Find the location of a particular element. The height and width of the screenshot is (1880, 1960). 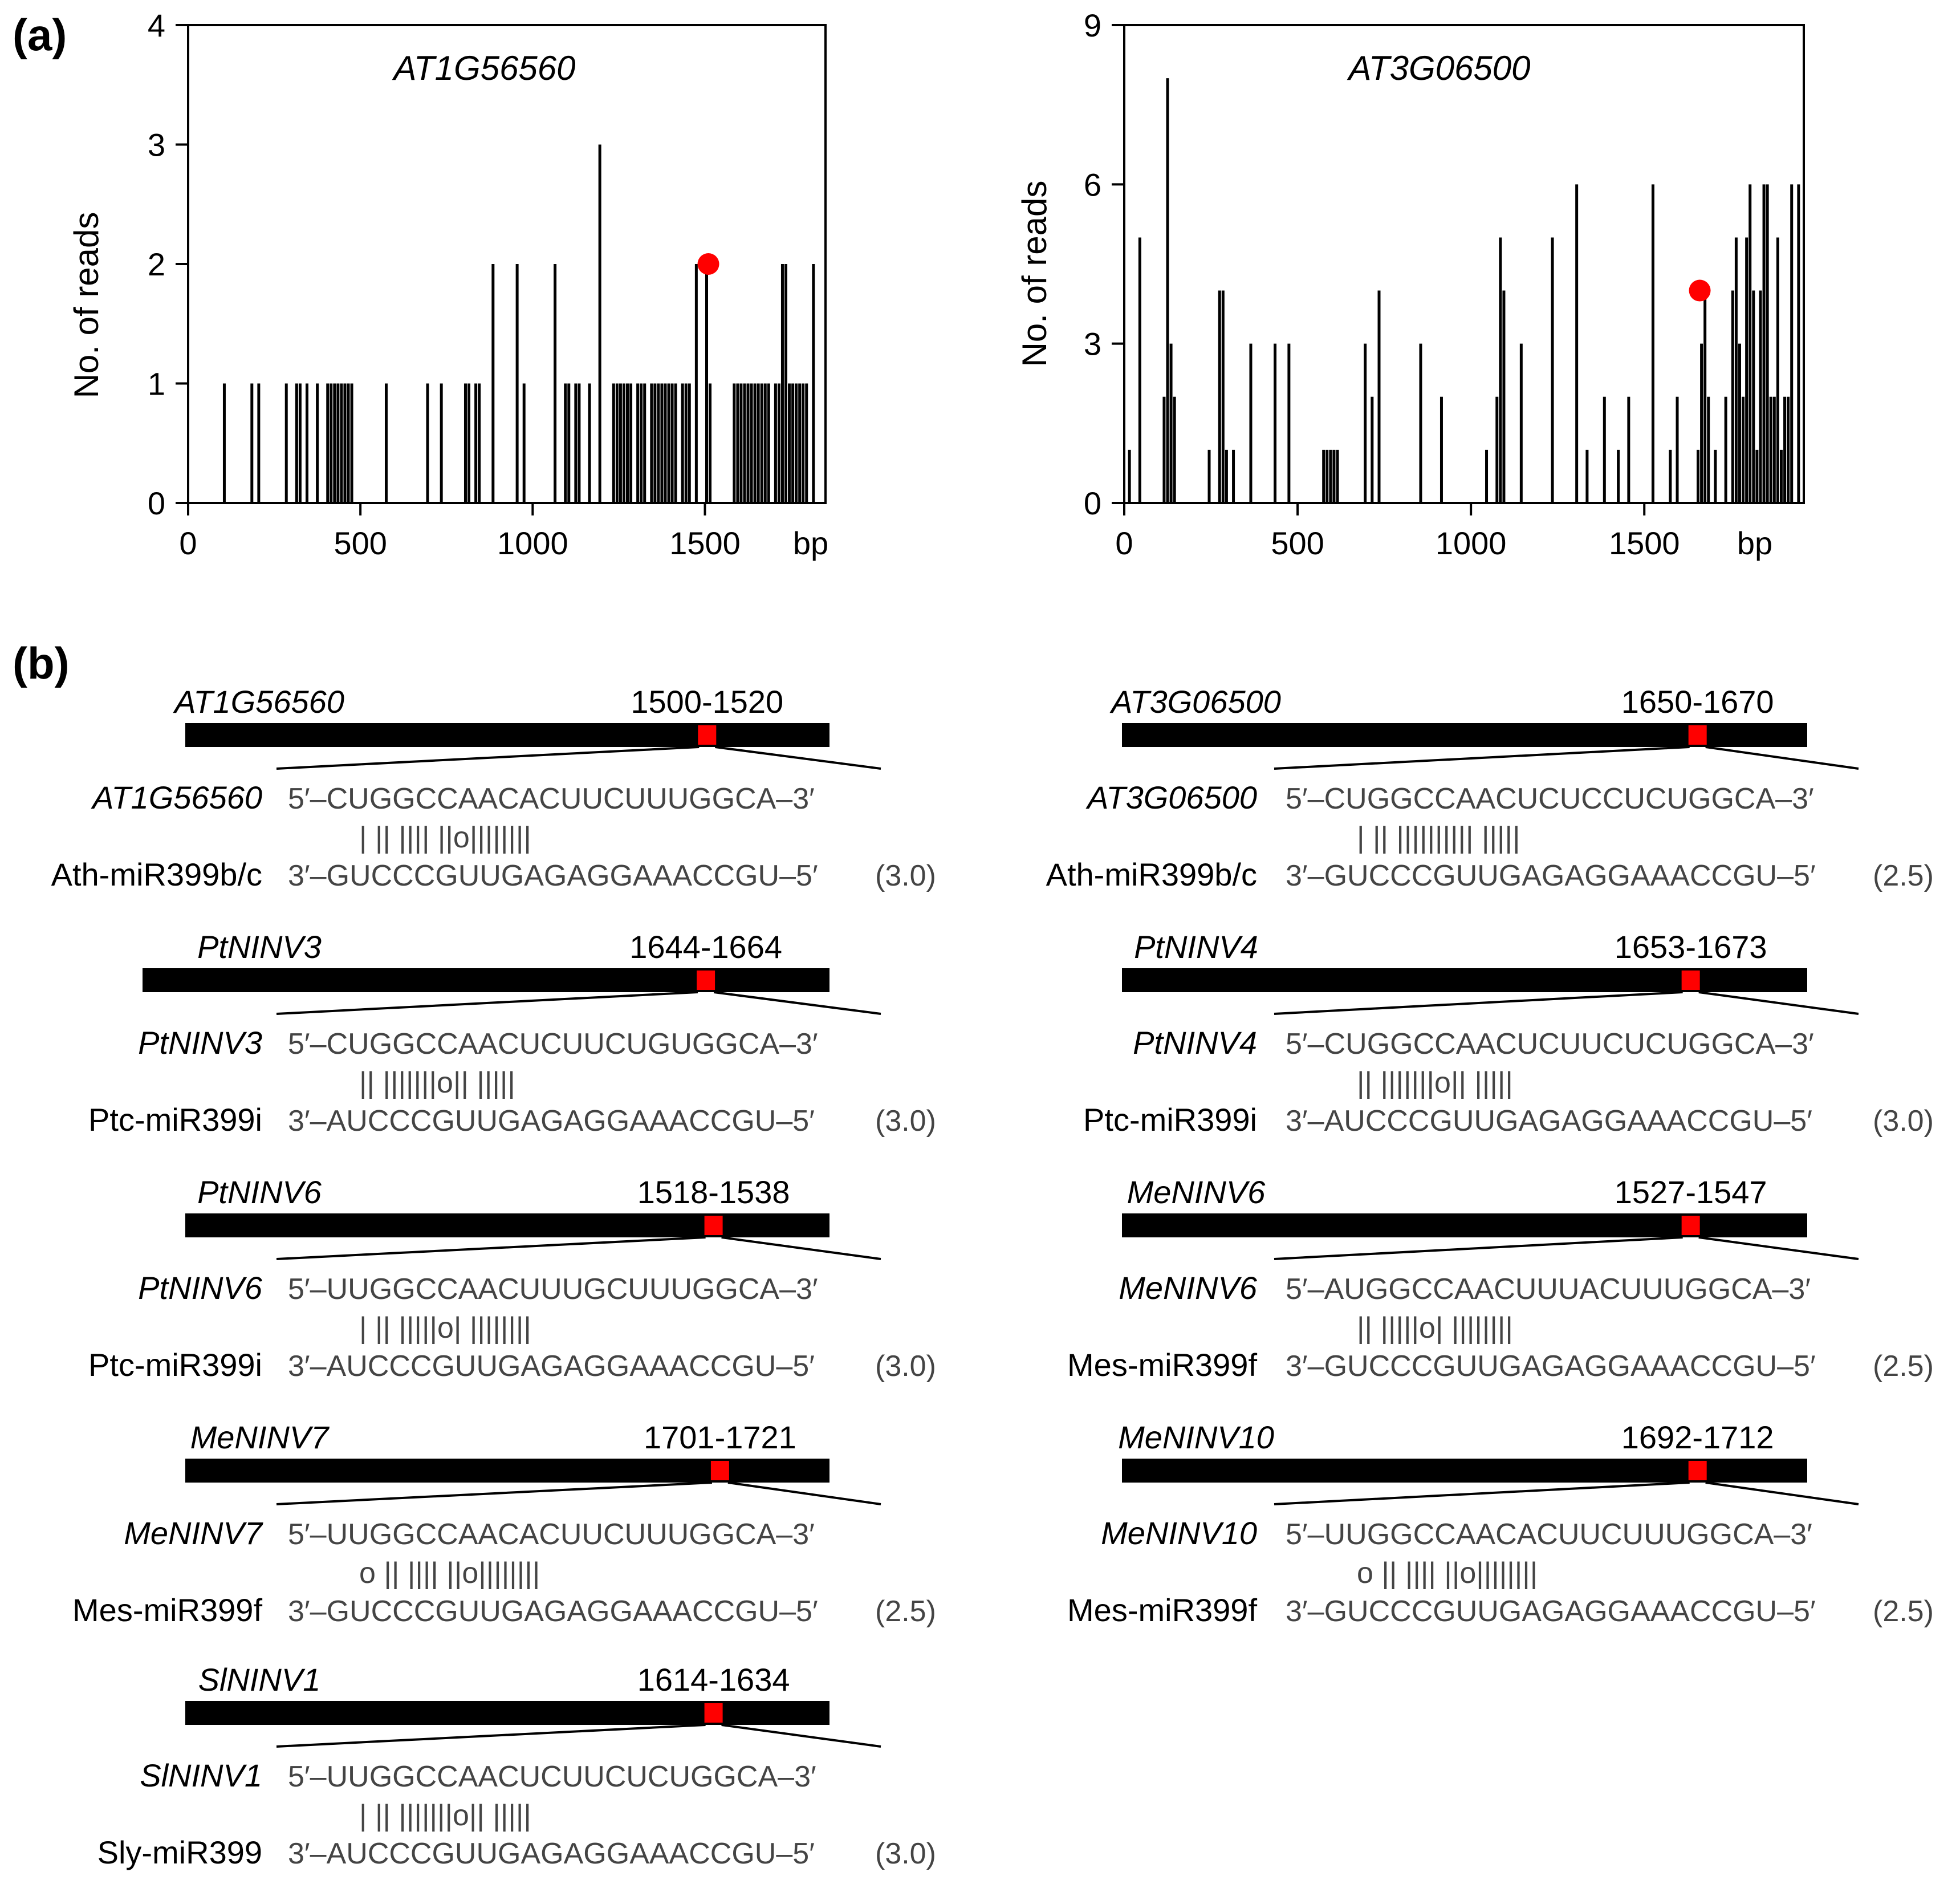

bar-group is located at coordinates (518, 323).